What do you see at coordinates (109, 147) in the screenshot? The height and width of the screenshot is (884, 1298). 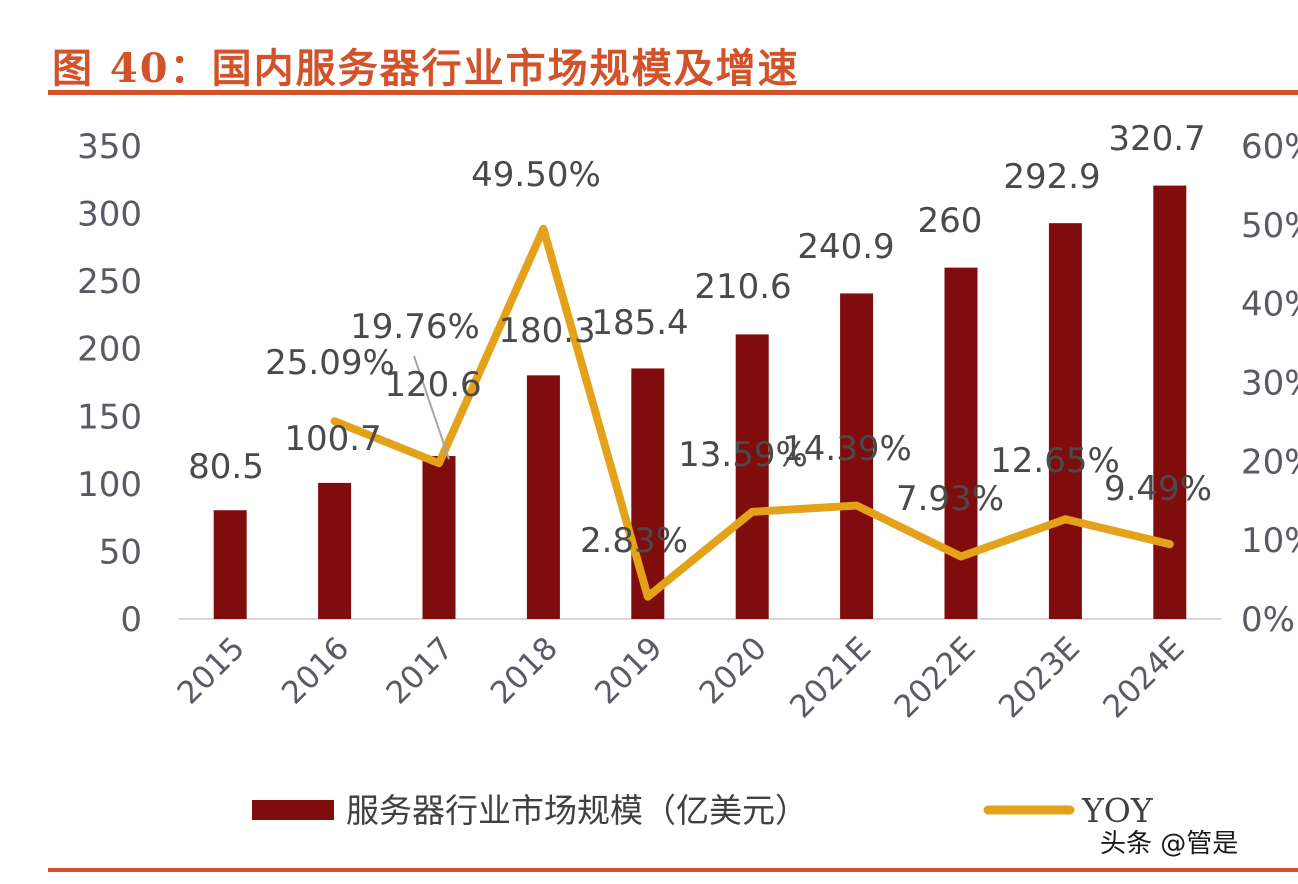 I see `left-tick-label: 350` at bounding box center [109, 147].